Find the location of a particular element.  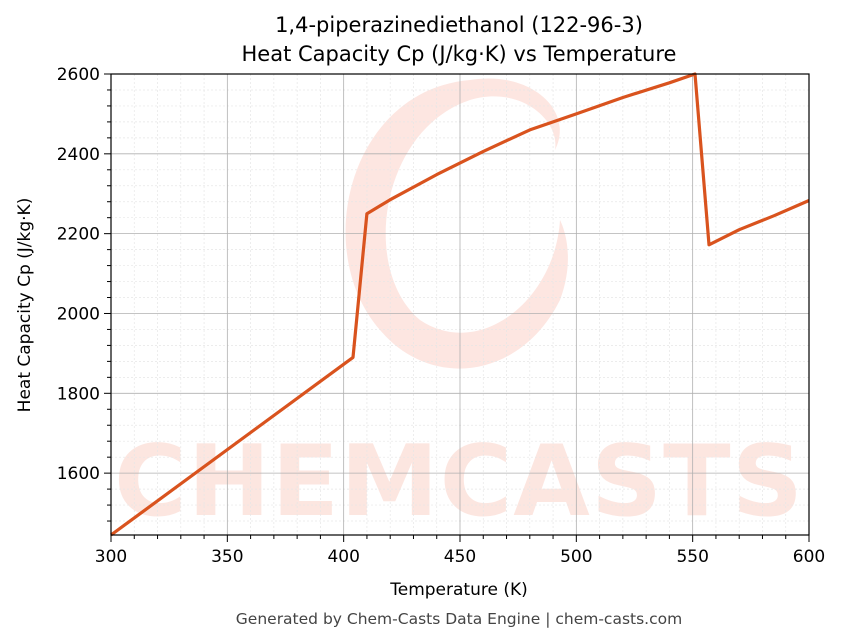

y-tick-label: 2200 is located at coordinates (78, 235).